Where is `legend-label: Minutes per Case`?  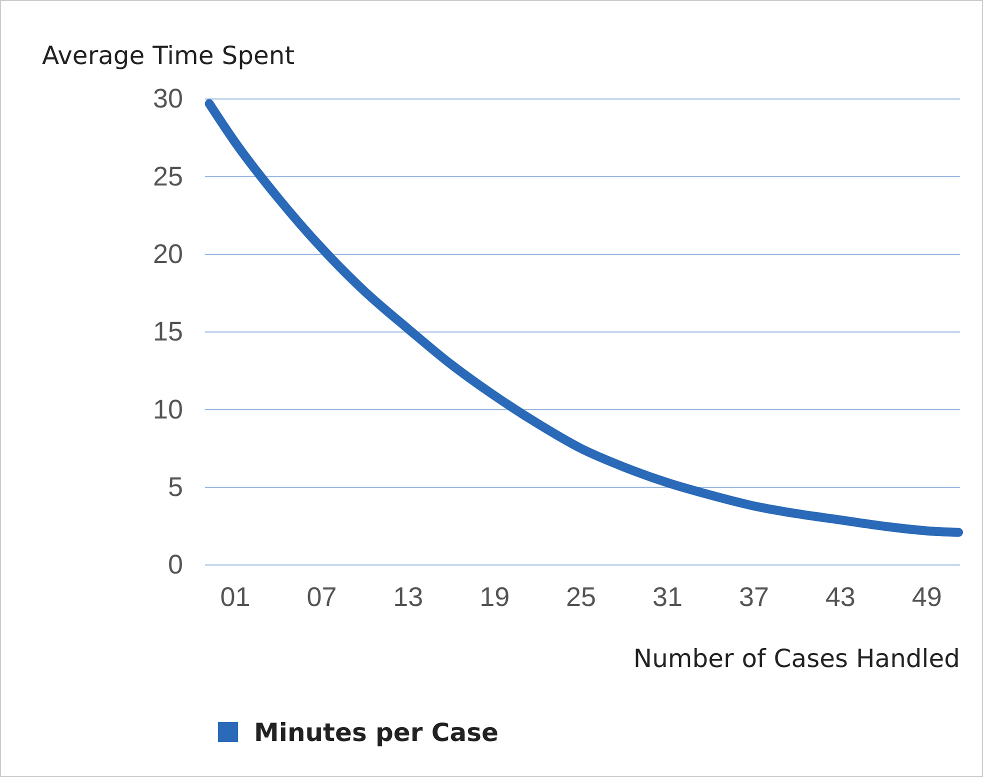
legend-label: Minutes per Case is located at coordinates (376, 732).